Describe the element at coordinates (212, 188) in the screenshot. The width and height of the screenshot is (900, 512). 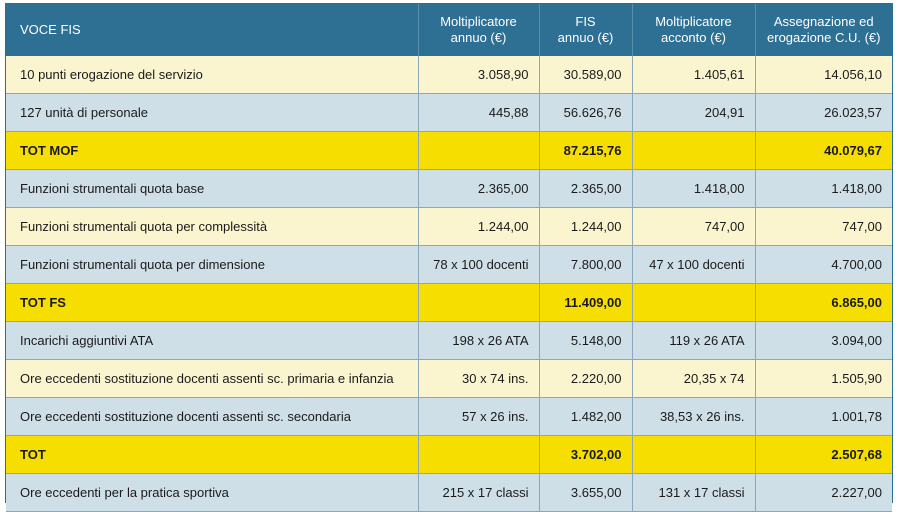
I see `cell-voce: Funzioni strumentali quota base` at that location.